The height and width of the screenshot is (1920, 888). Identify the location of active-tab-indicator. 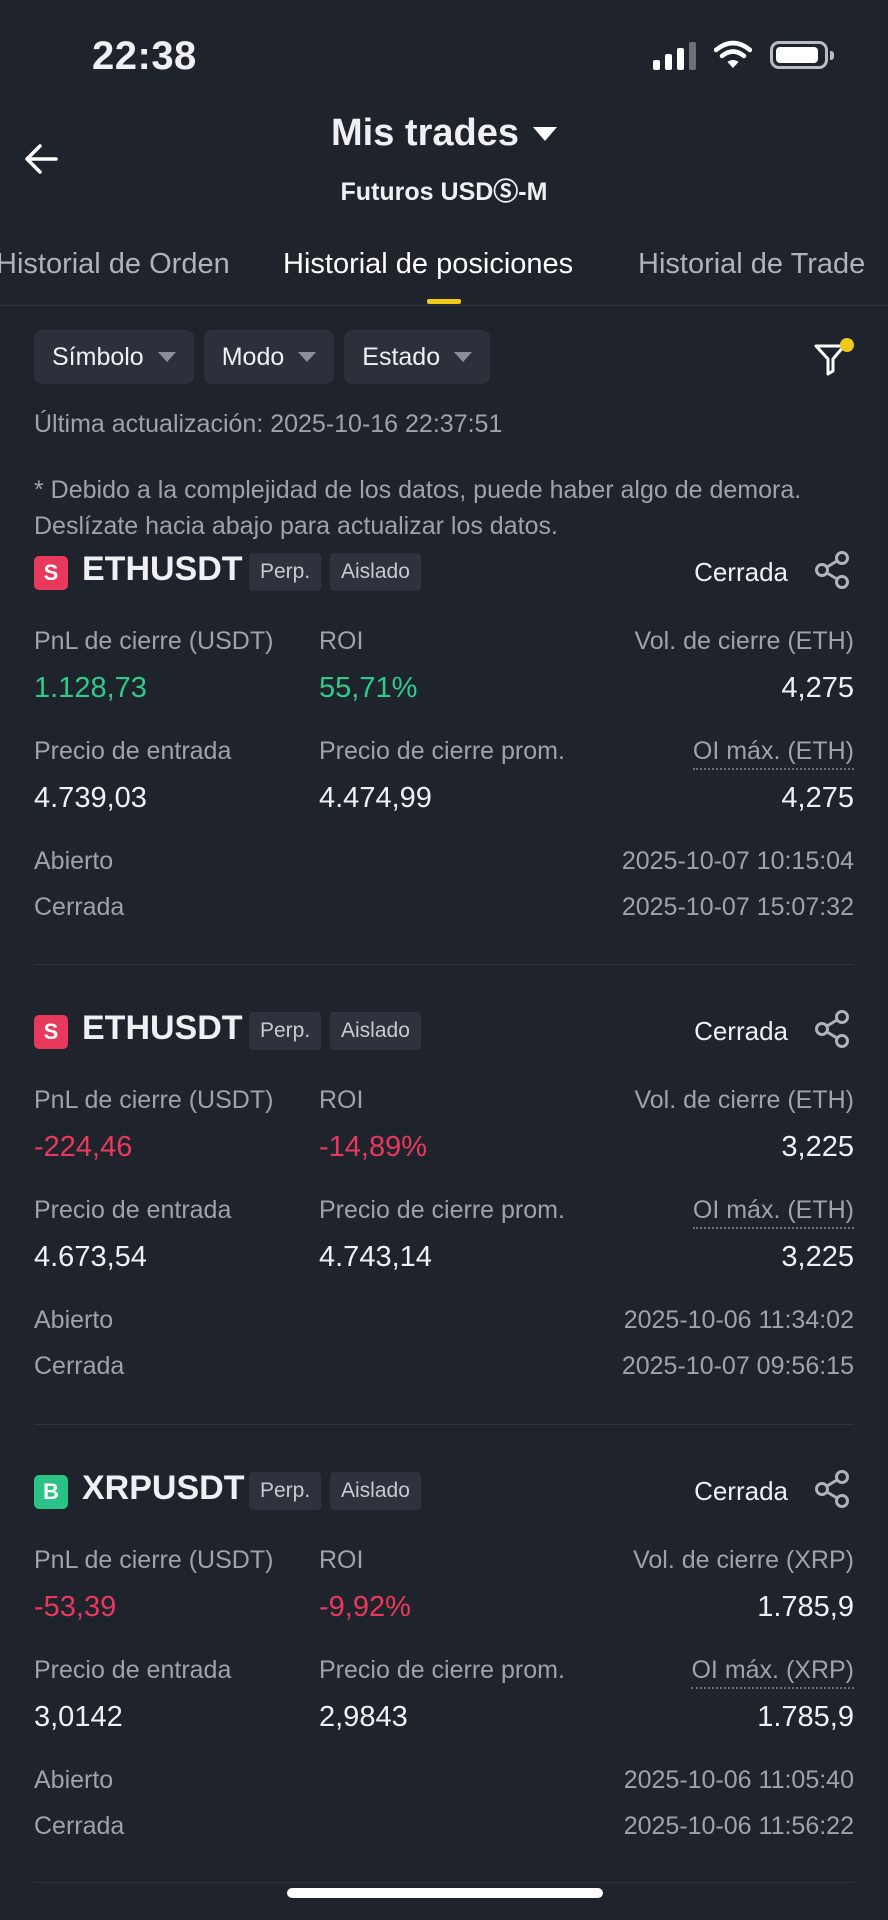
(444, 301).